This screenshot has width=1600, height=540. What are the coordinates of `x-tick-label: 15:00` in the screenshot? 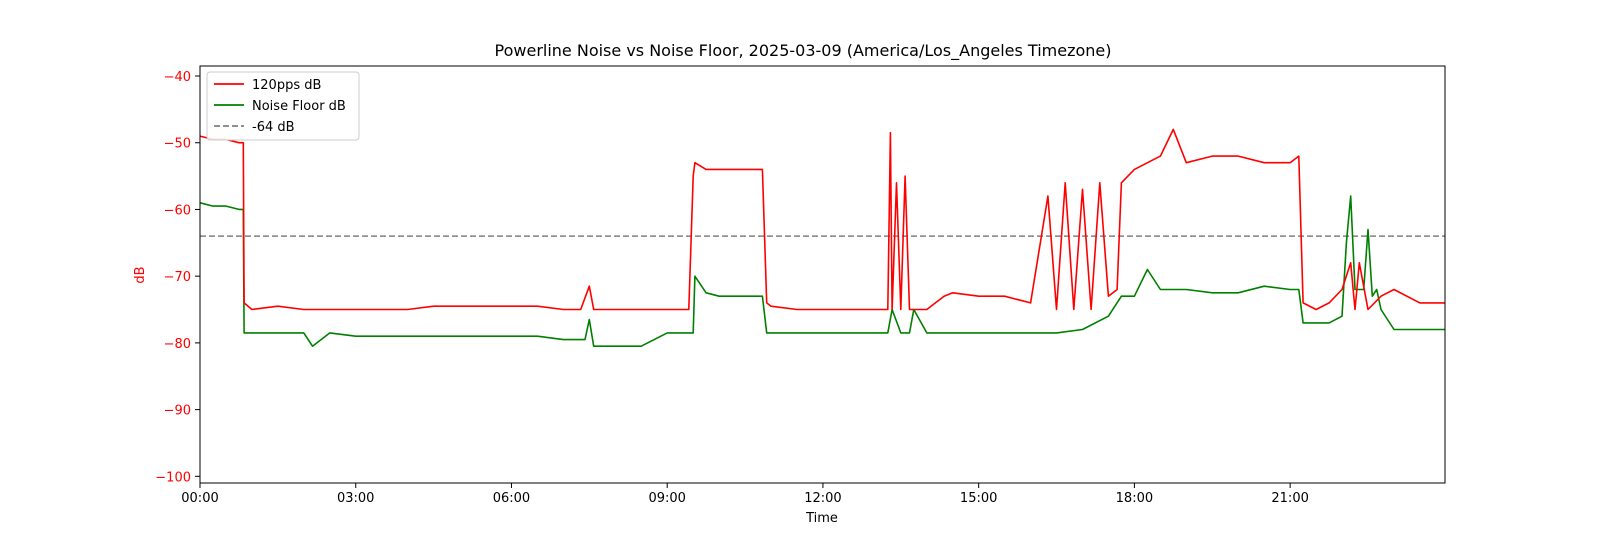 It's located at (978, 498).